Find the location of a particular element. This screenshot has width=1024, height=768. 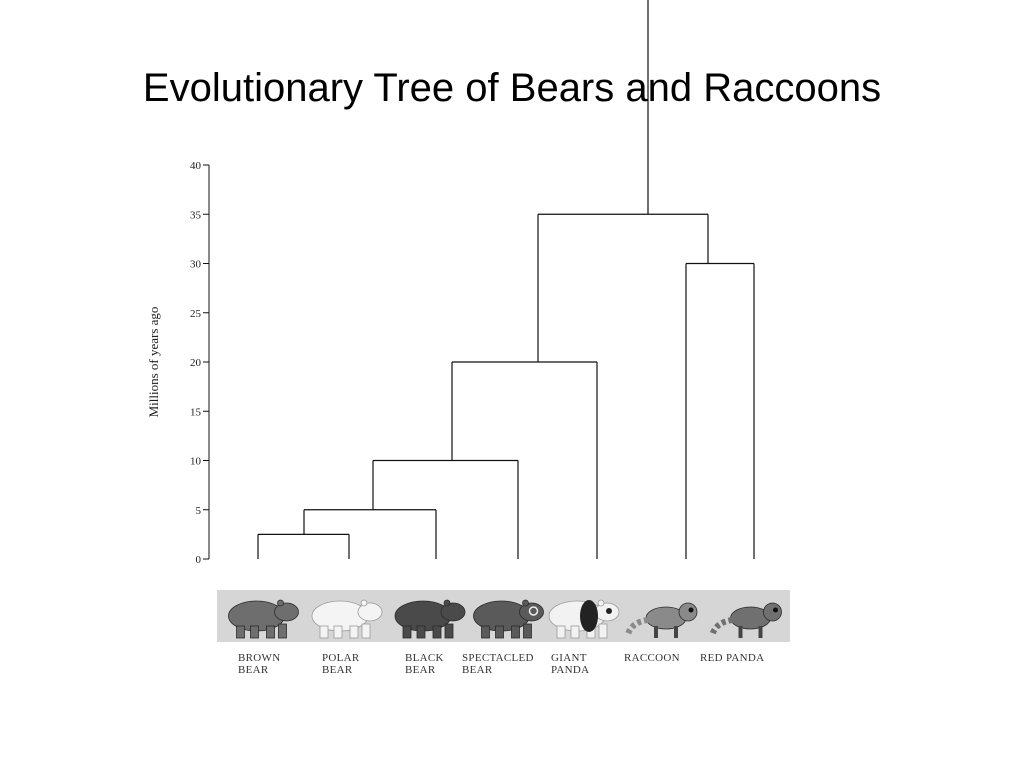

species-label-redpanda: RED PANDA is located at coordinates (732, 658).